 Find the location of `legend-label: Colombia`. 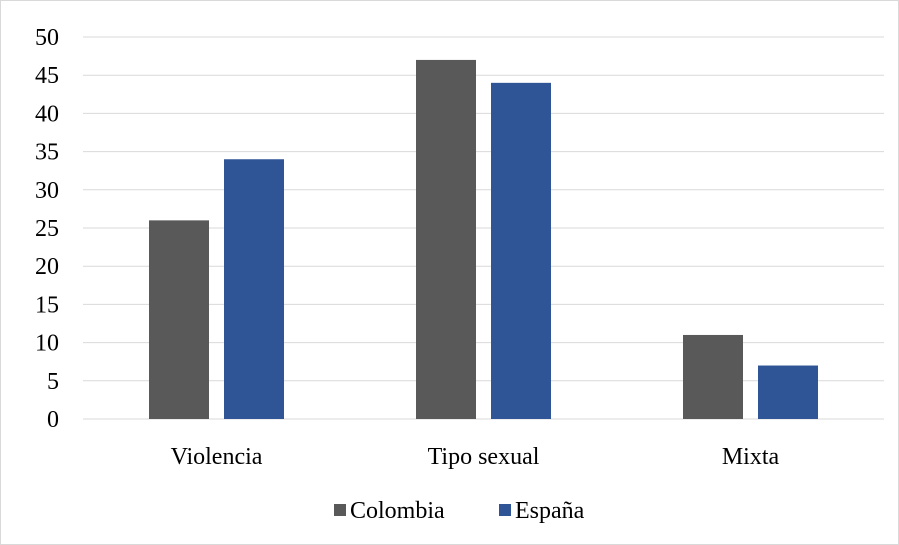

legend-label: Colombia is located at coordinates (397, 511).